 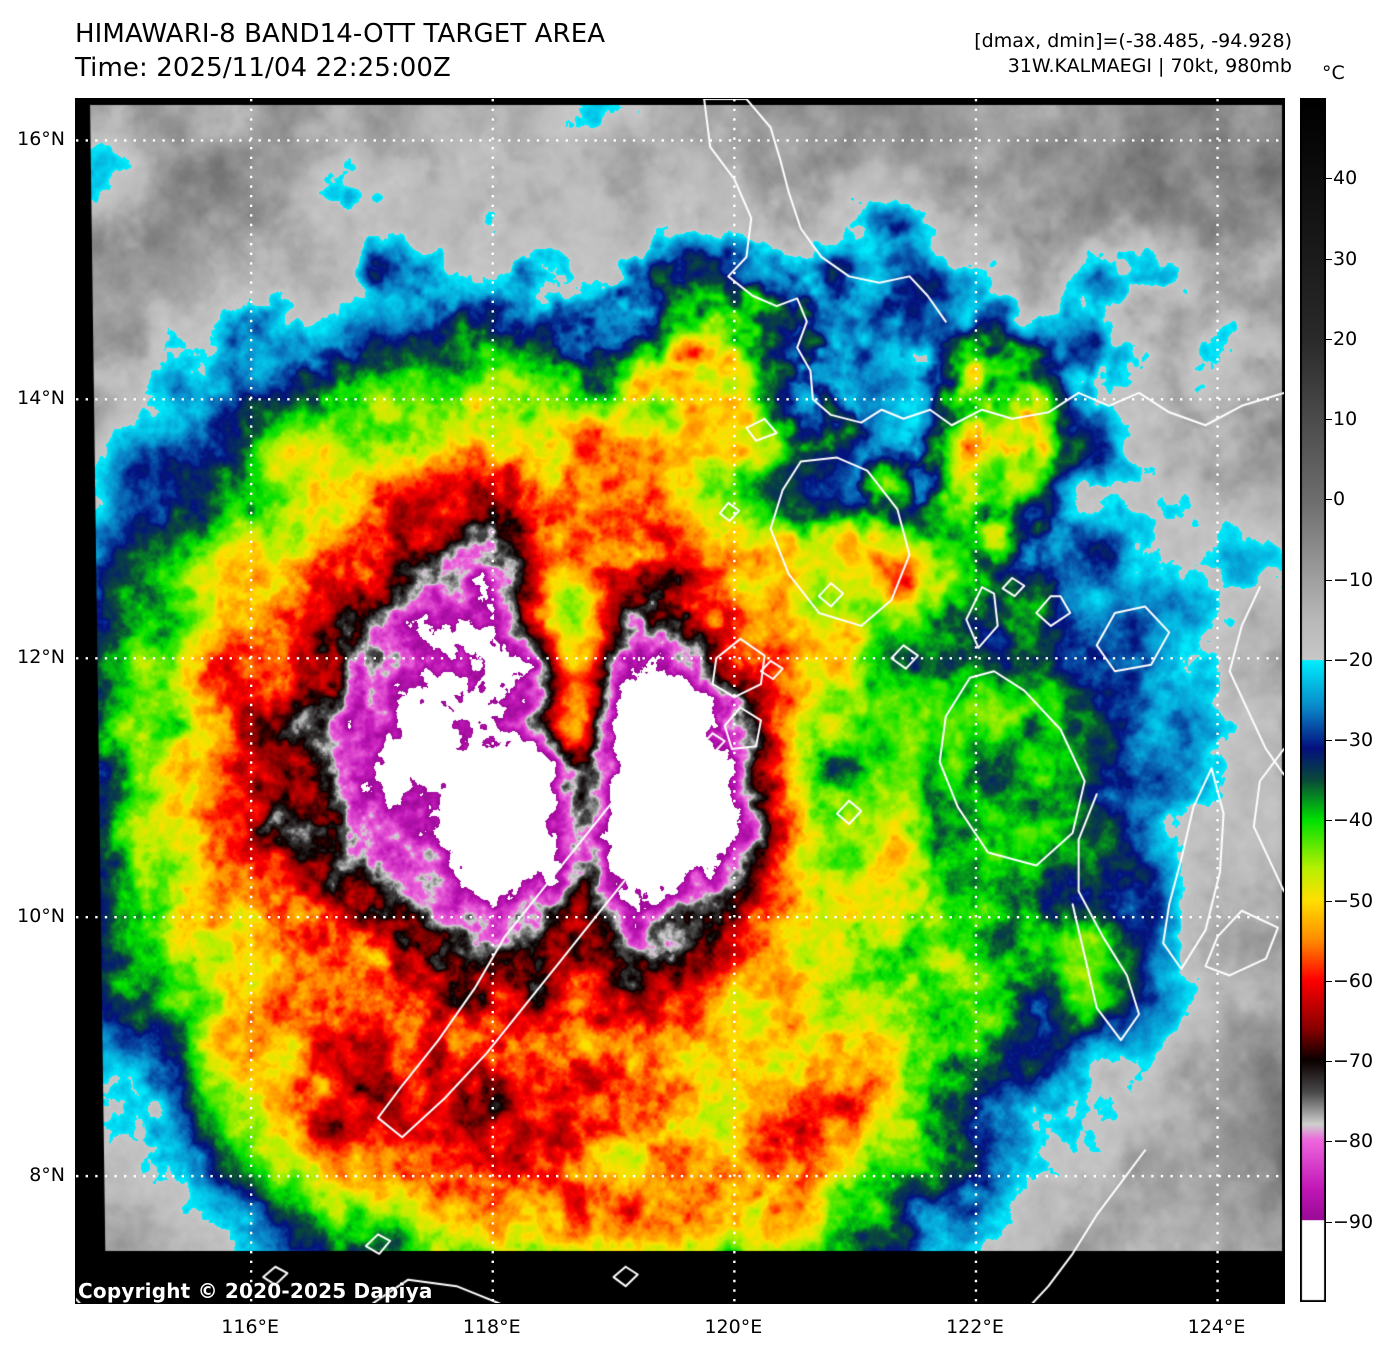 I want to click on observation-time: Time: 2025/11/04 22:25:00Z, so click(x=263, y=67).